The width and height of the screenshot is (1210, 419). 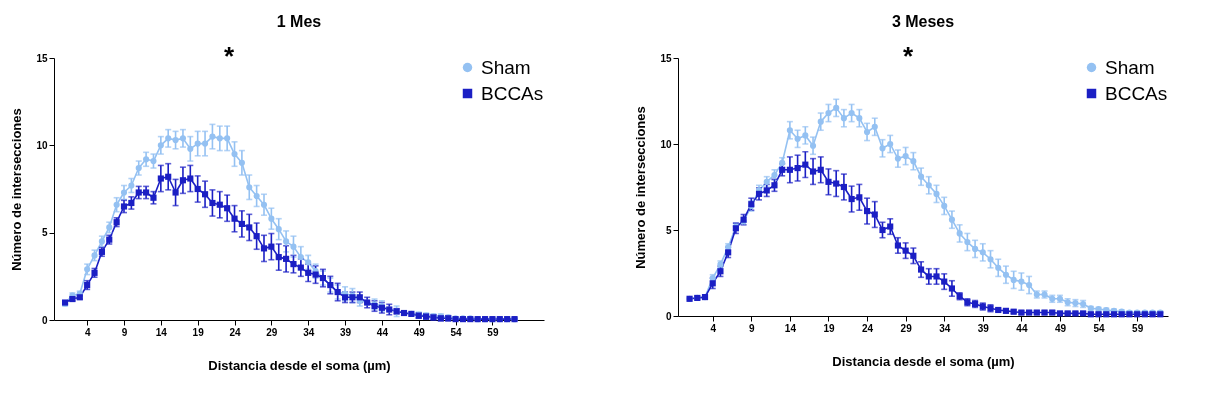 What do you see at coordinates (923, 21) in the screenshot?
I see `chart-title: 3 Meses` at bounding box center [923, 21].